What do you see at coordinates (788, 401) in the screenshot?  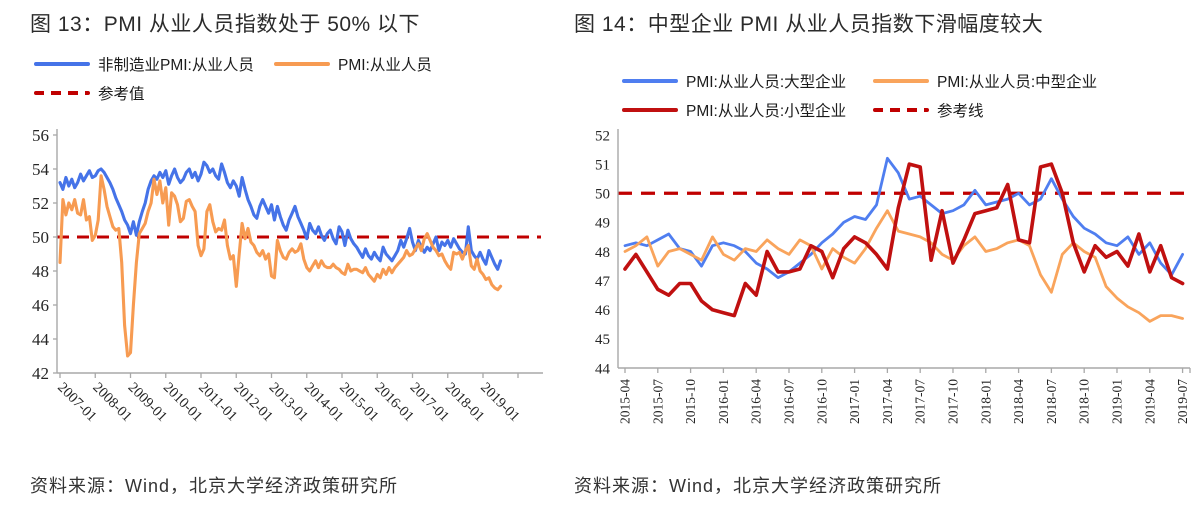 I see `x-tick-label: 2016-07` at bounding box center [788, 401].